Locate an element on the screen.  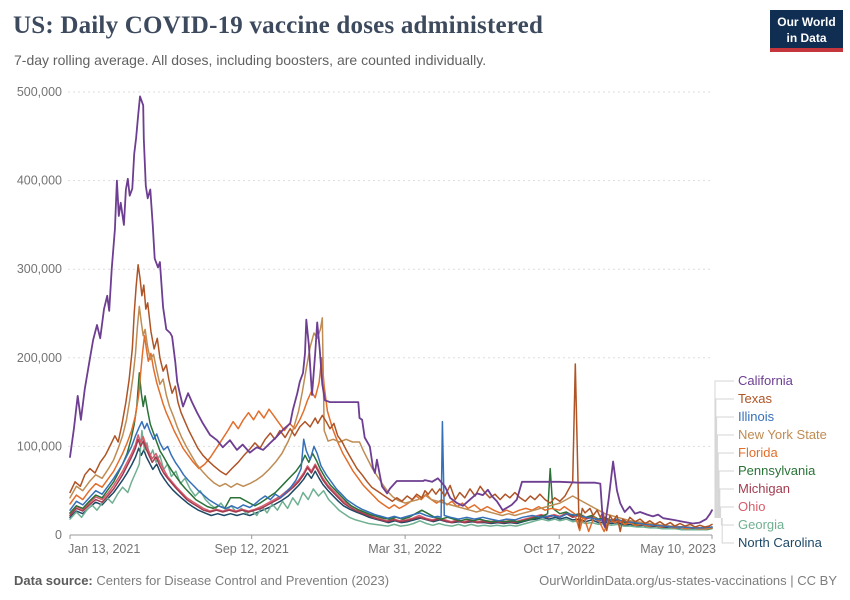
series-line-georgia is located at coordinates (391, 480).